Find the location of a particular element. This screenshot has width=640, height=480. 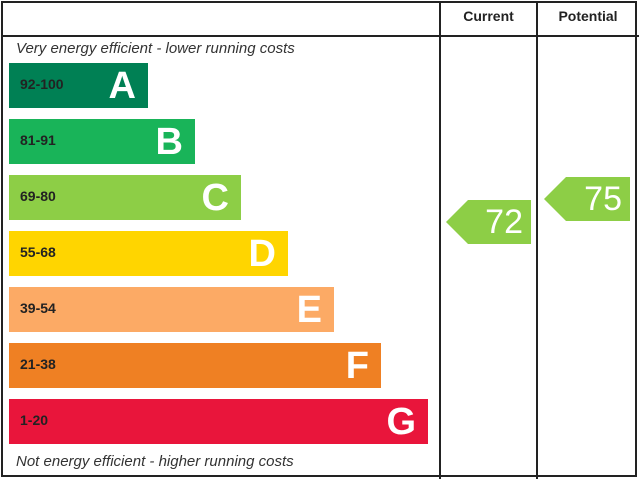

potential-rating-arrow: 75 is located at coordinates (587, 199).